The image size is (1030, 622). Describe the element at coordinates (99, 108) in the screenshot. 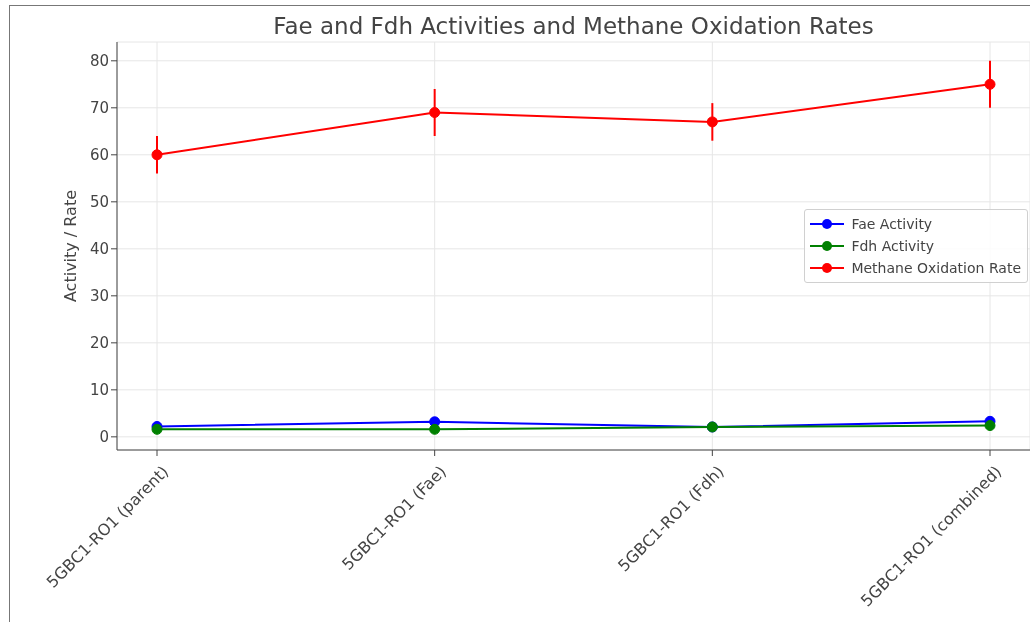

I see `y-tick-label: 70` at that location.